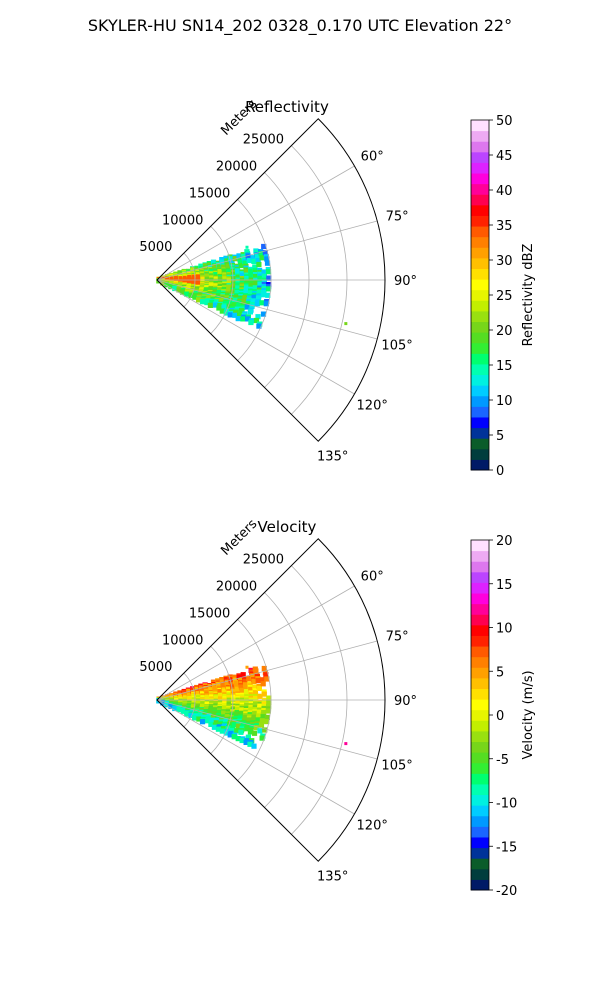 The image size is (600, 1000). What do you see at coordinates (506, 891) in the screenshot?
I see `vel-colorbar-tick: -20` at bounding box center [506, 891].